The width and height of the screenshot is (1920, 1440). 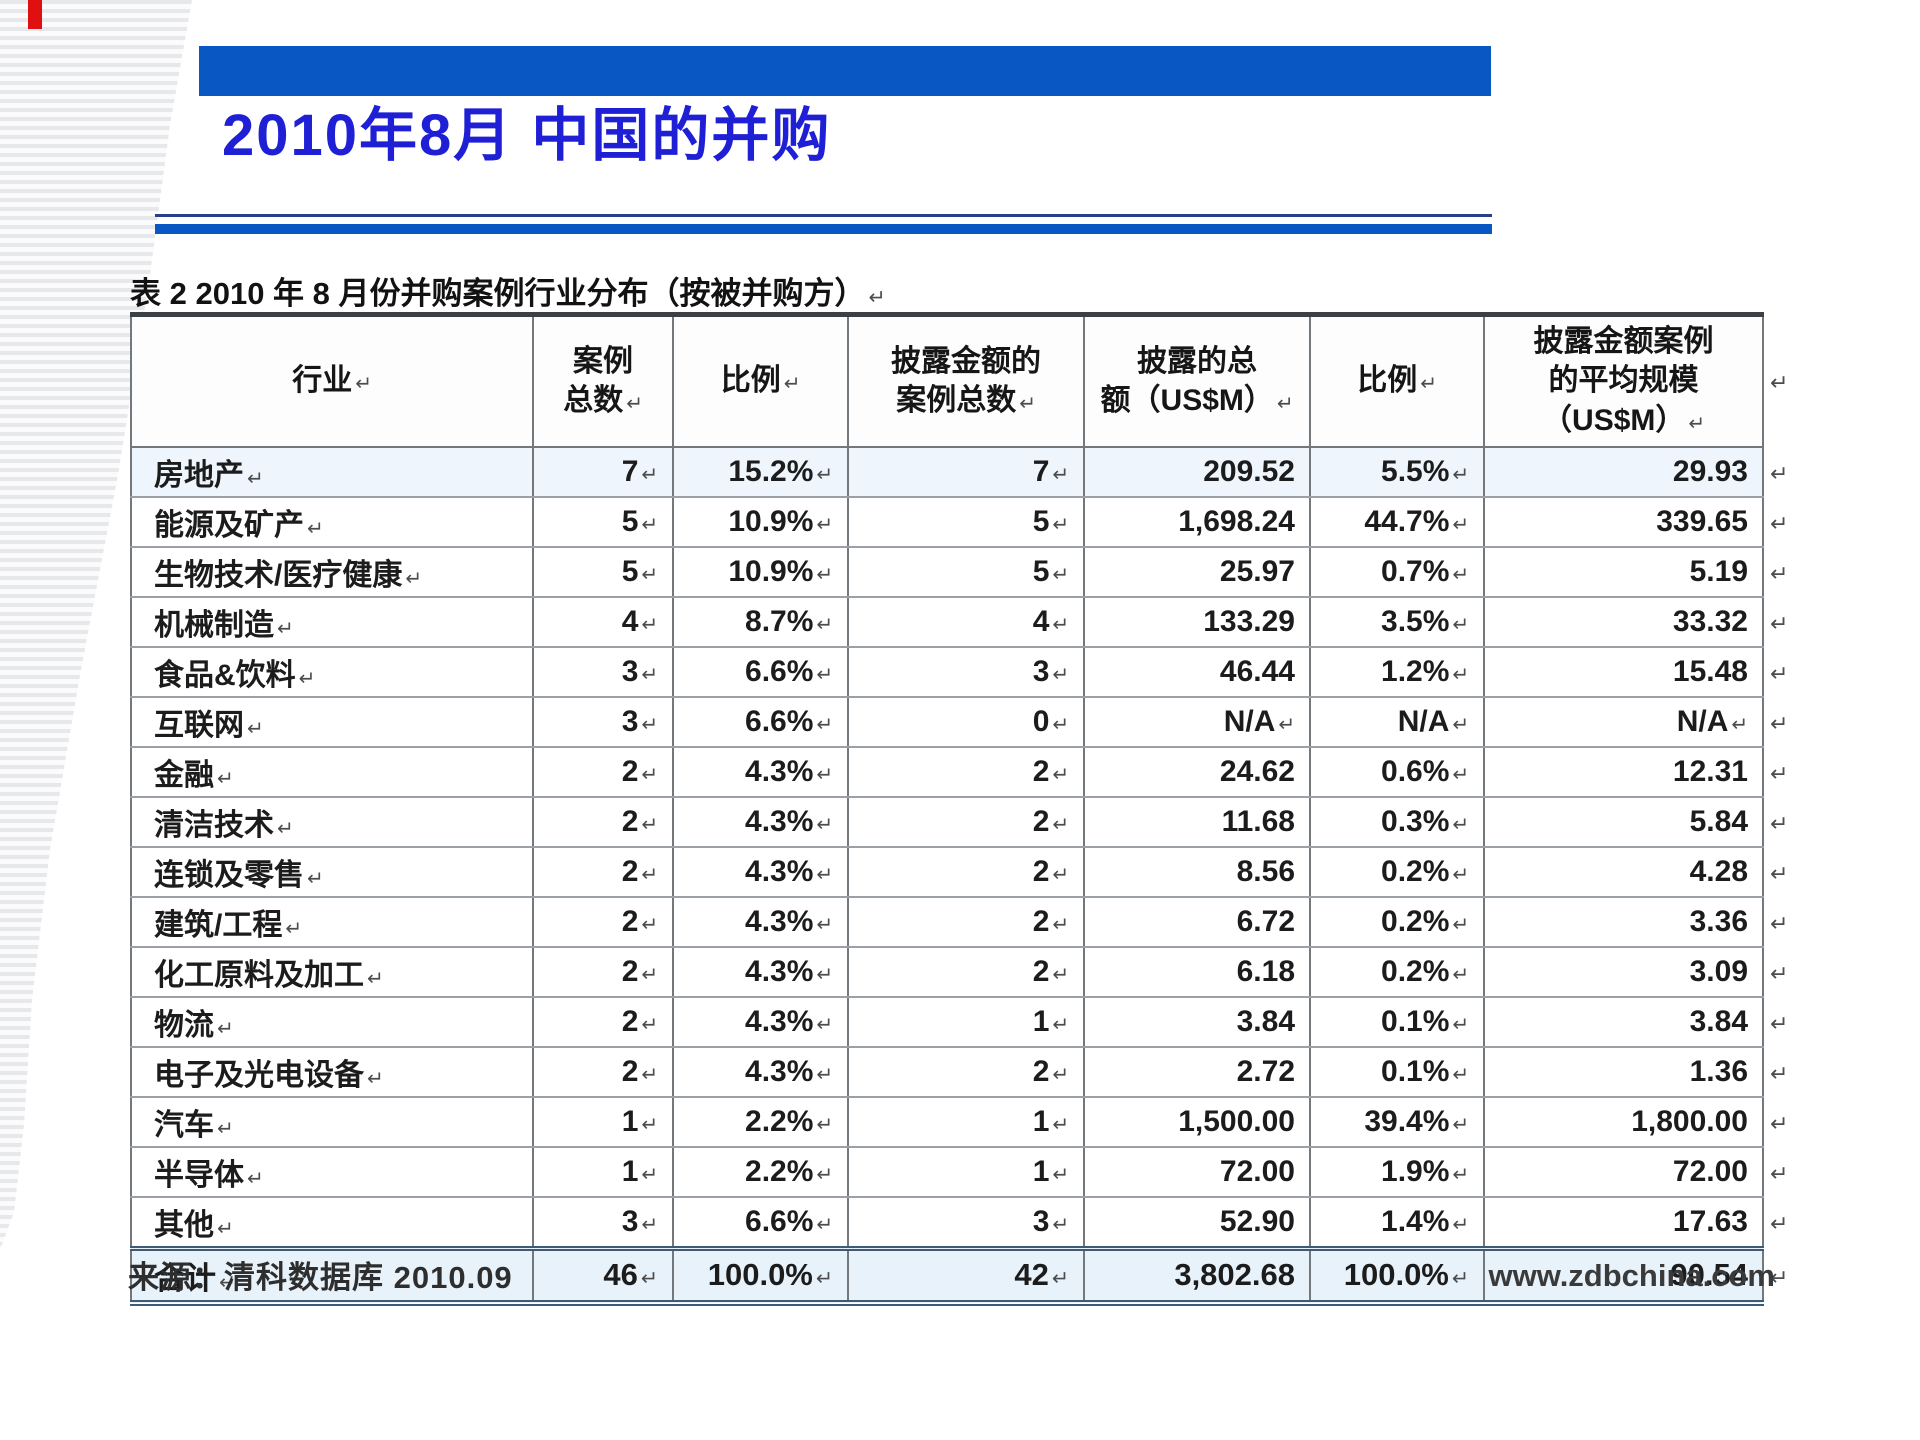 I want to click on column-header: 披露金额案例 的平均规模 （US$M） ↵, so click(x=1623, y=380).